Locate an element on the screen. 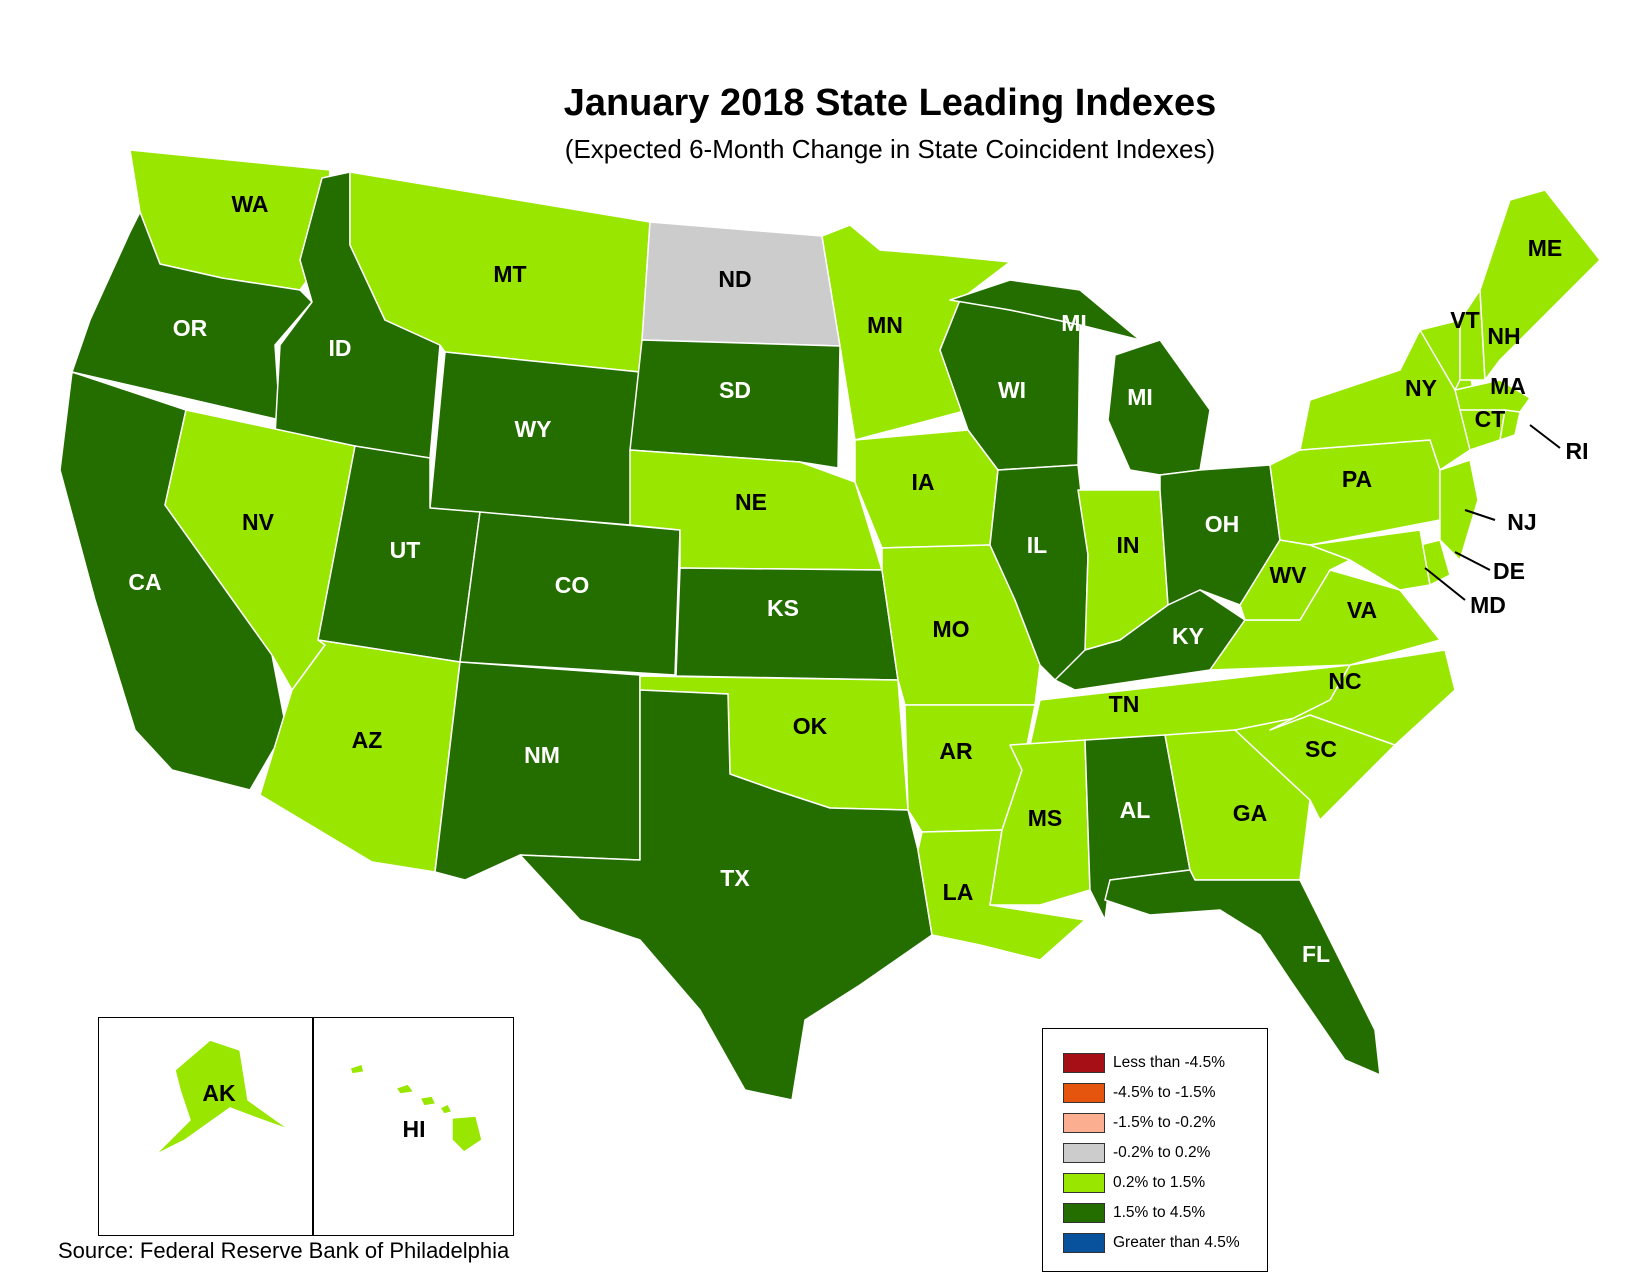 Image resolution: width=1650 pixels, height=1275 pixels. state-label-ct: CT is located at coordinates (1490, 419).